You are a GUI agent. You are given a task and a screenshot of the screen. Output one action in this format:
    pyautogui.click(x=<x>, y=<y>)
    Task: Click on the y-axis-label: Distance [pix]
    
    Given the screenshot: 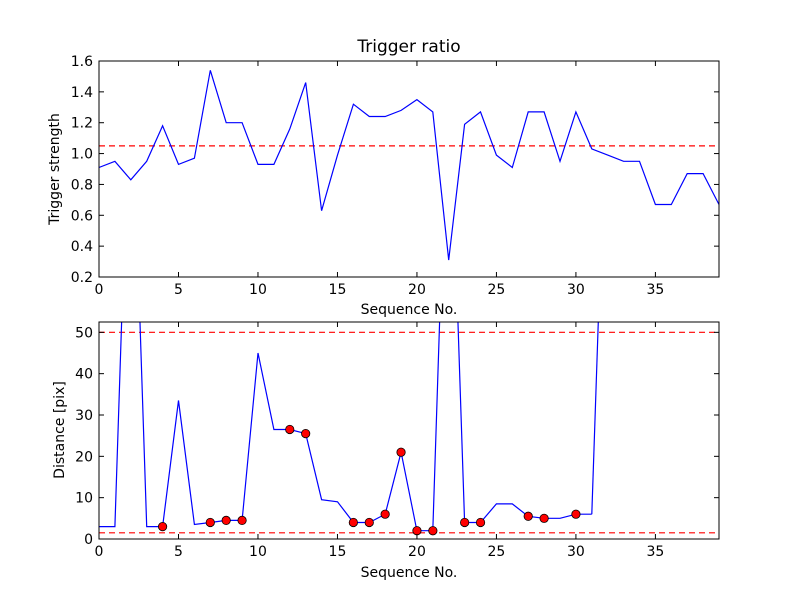 What is the action you would take?
    pyautogui.click(x=60, y=430)
    